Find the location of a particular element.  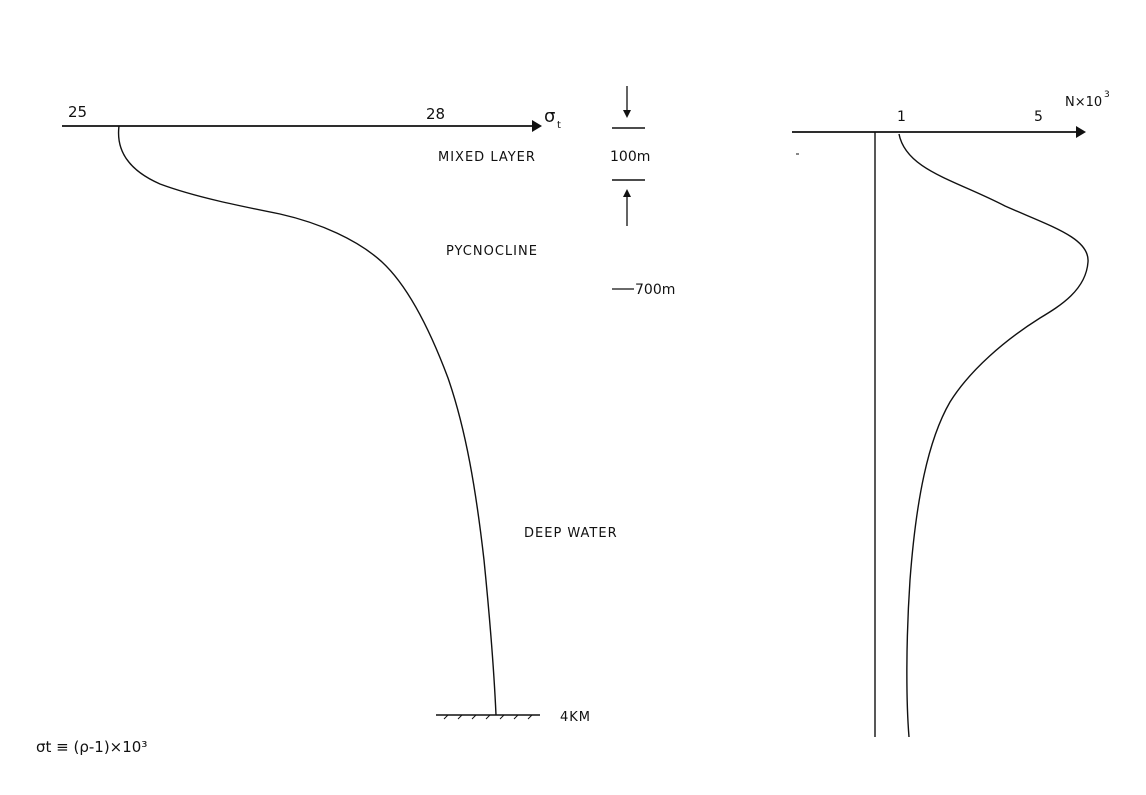

tick-25-label: 25 is located at coordinates (77, 112).